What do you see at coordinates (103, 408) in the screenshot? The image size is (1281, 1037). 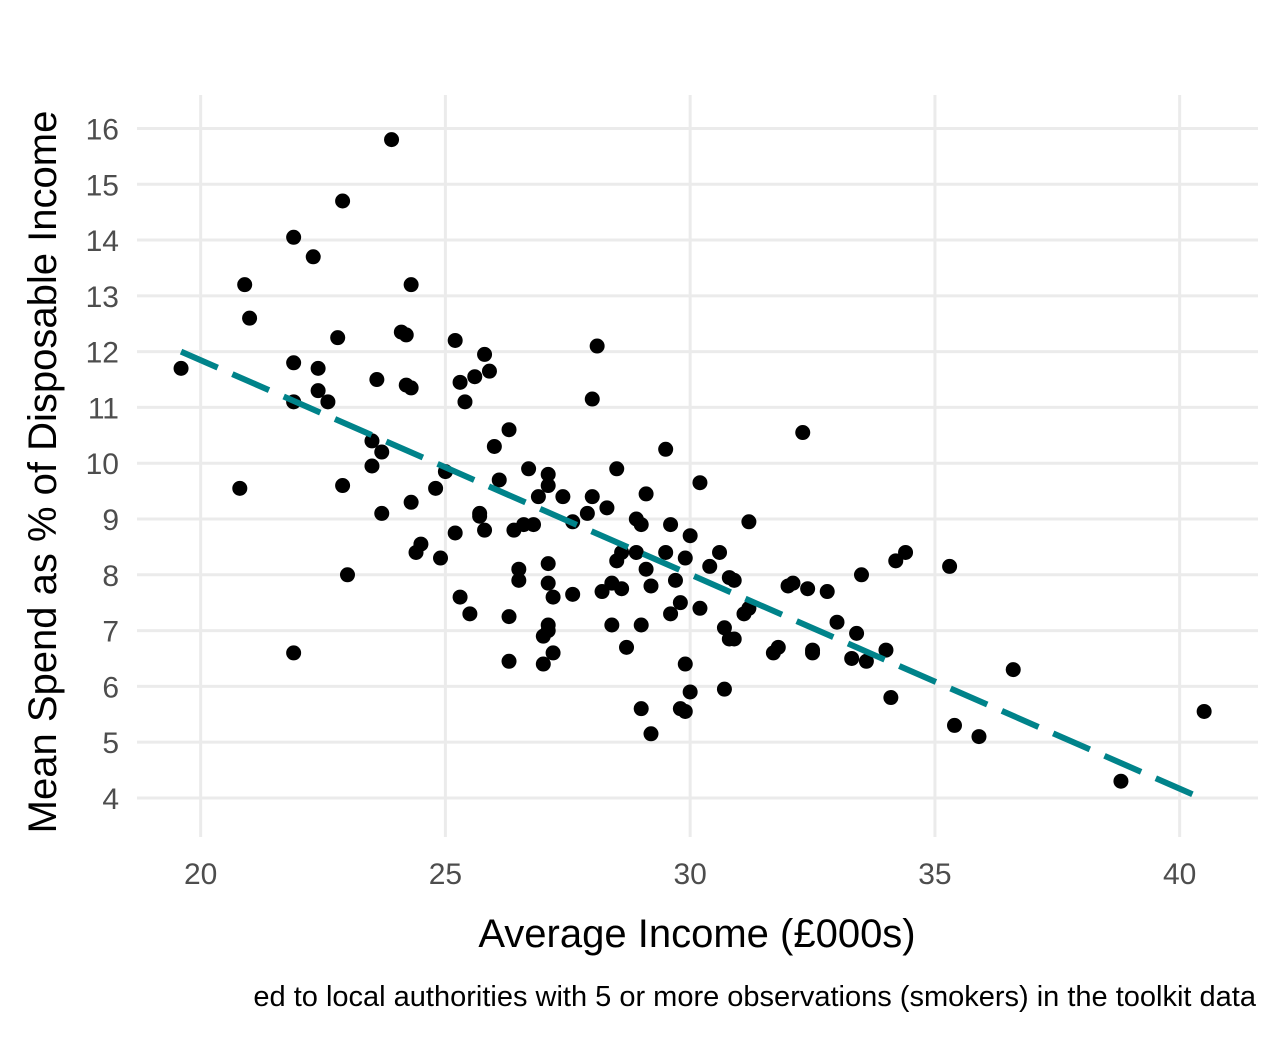 I see `y-tick-label: 11` at bounding box center [103, 408].